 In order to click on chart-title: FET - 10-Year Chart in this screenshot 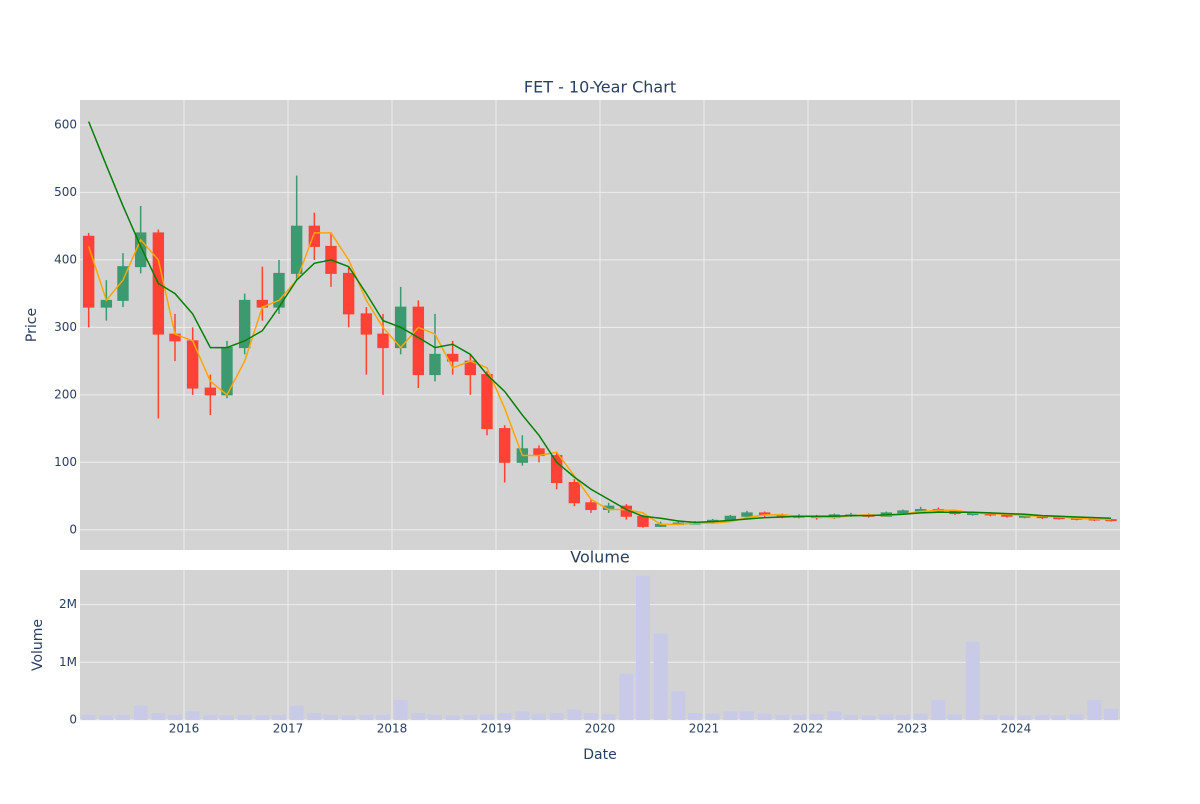, I will do `click(600, 87)`.